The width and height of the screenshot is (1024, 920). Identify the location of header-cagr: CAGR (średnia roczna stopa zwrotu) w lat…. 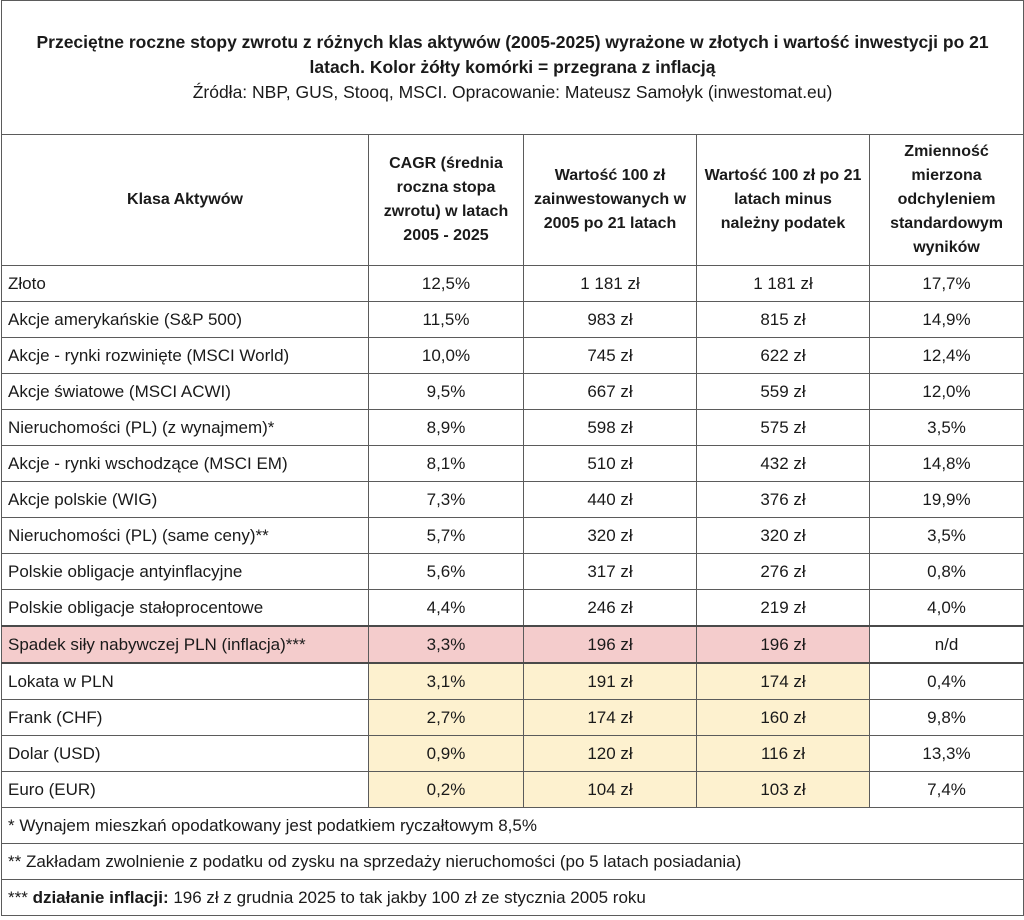
(446, 200).